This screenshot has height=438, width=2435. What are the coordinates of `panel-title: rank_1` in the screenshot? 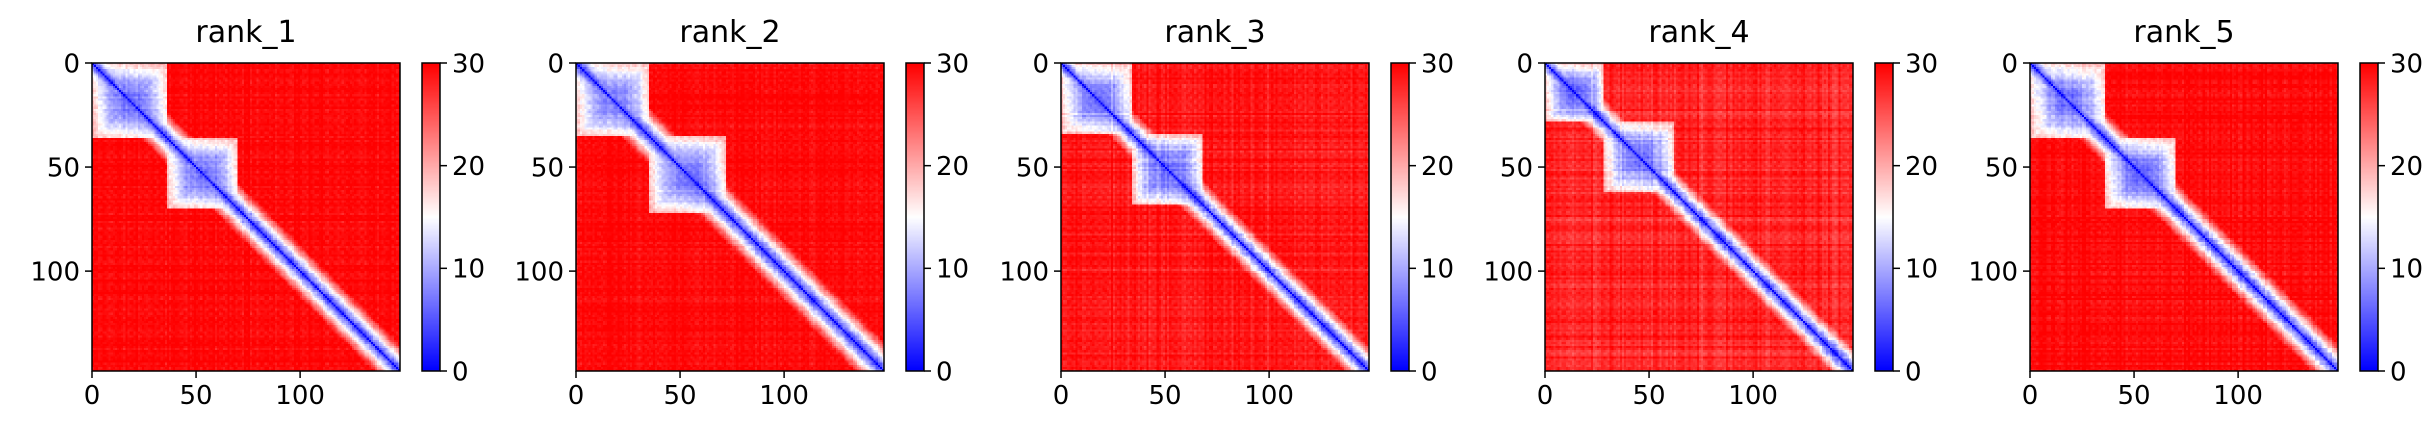 It's located at (245, 32).